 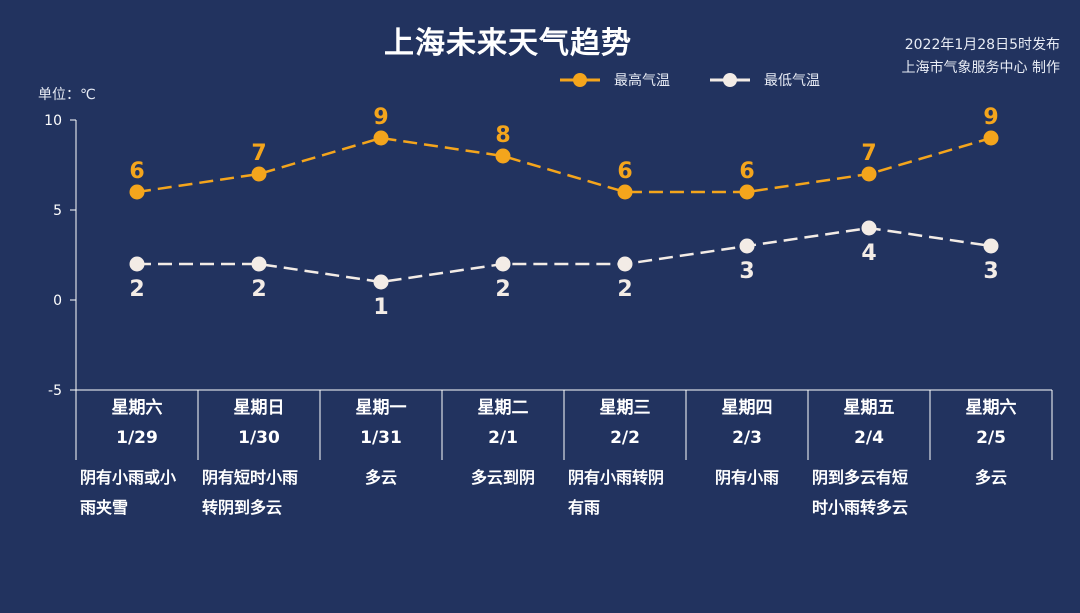 What do you see at coordinates (250, 477) in the screenshot?
I see `weather-description-line: 阴有短时小雨` at bounding box center [250, 477].